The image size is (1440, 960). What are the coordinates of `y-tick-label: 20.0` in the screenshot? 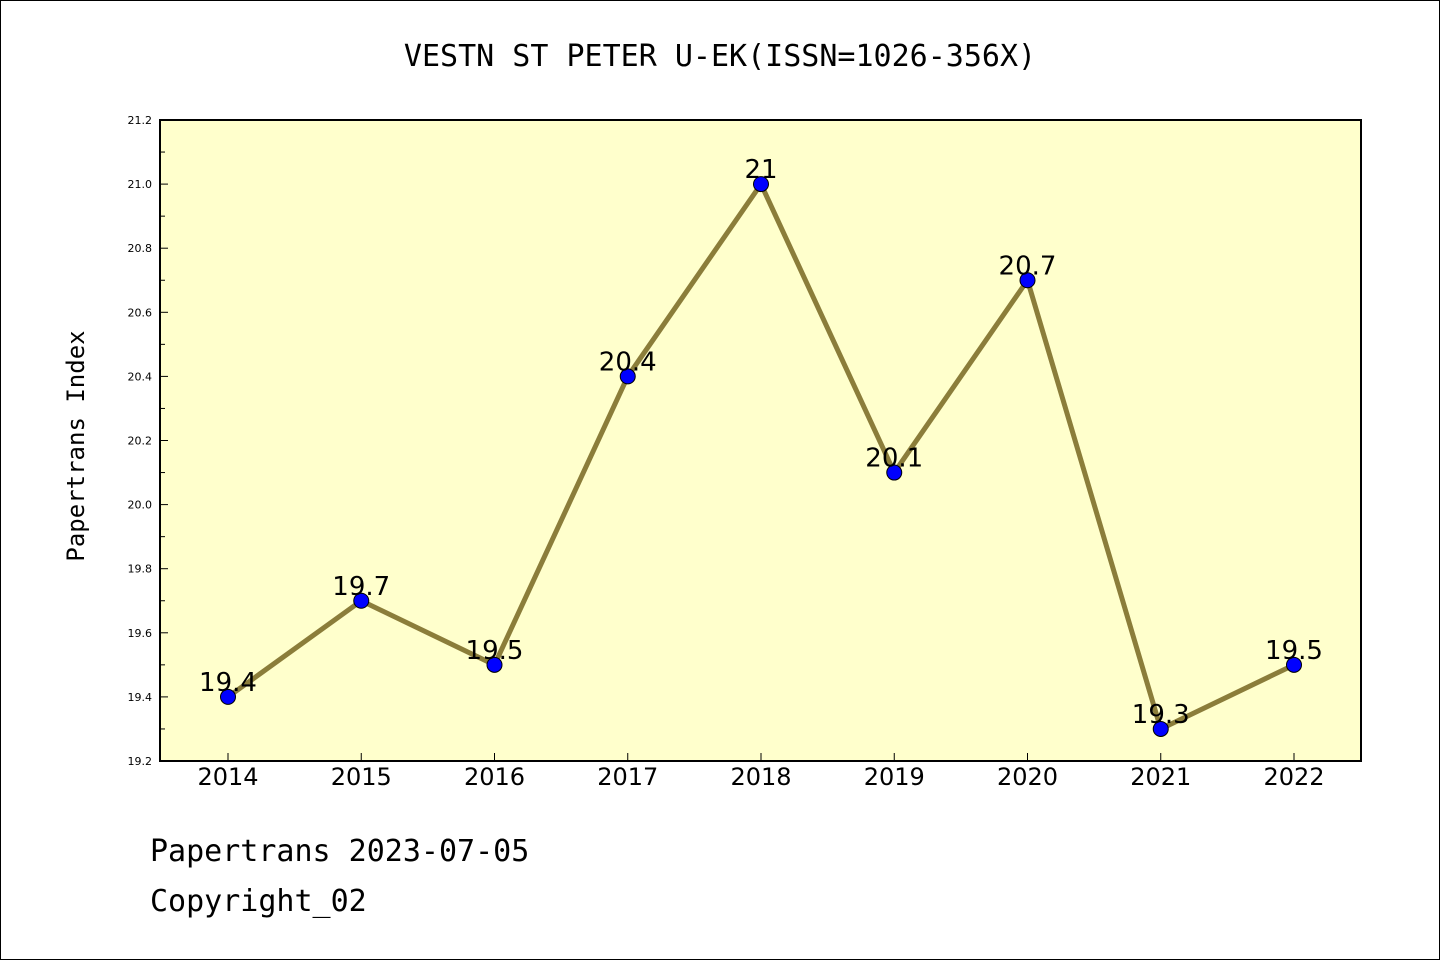 It's located at (140, 505).